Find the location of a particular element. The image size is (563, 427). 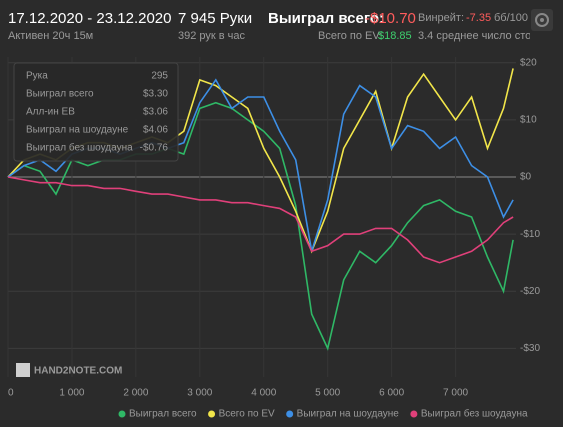

gear-center is located at coordinates (542, 20).